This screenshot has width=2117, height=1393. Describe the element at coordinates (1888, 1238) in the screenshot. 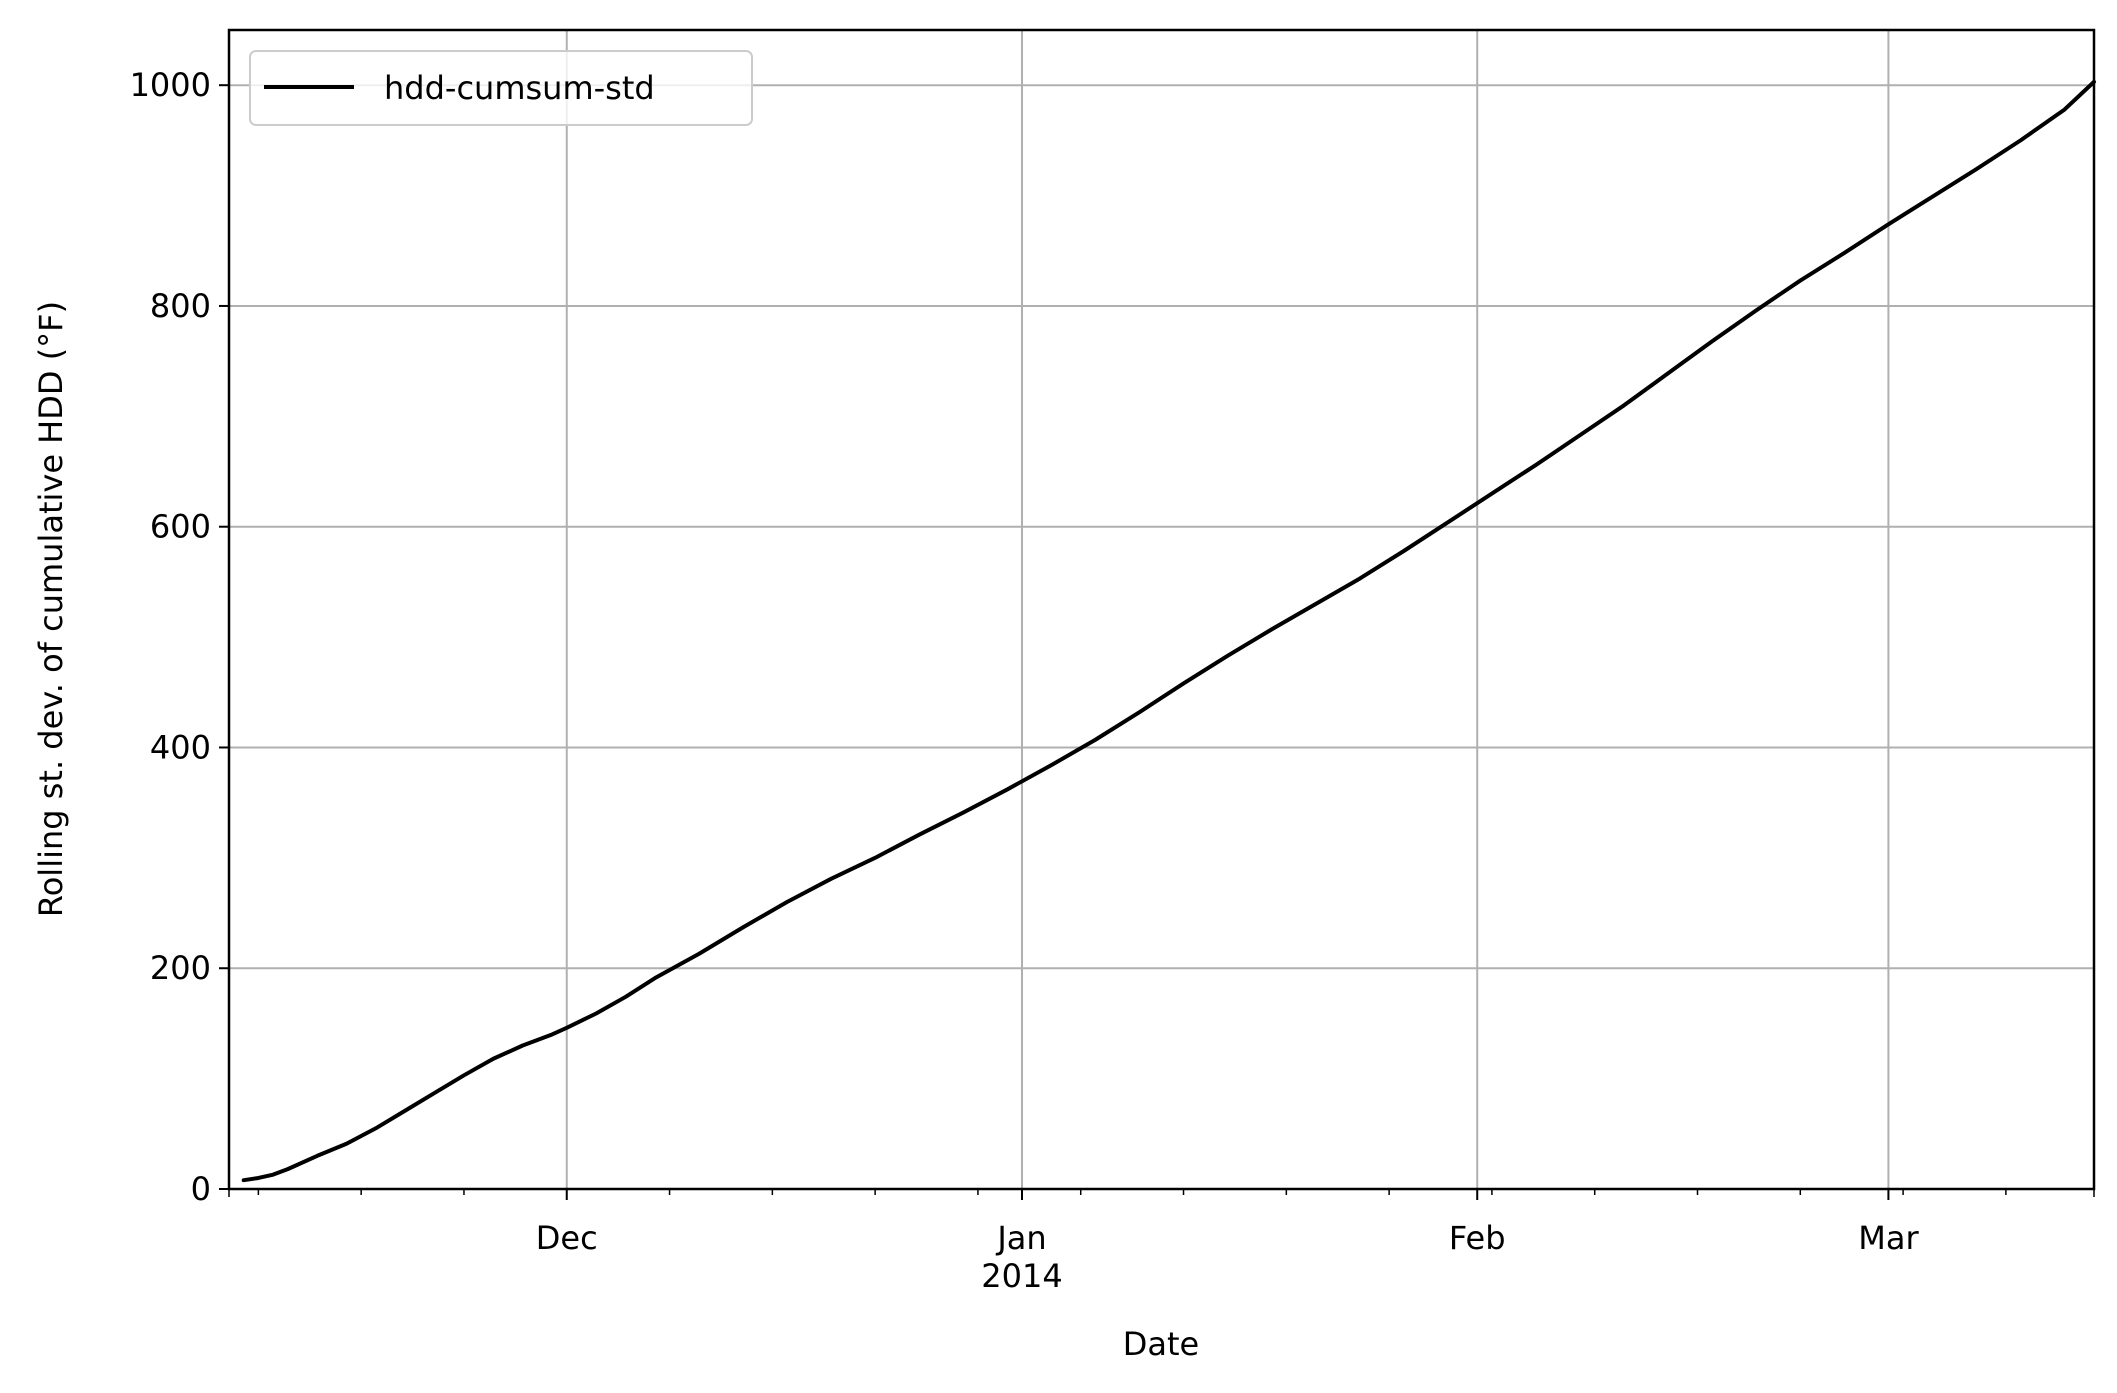

I see `x-tick-label: Mar` at that location.